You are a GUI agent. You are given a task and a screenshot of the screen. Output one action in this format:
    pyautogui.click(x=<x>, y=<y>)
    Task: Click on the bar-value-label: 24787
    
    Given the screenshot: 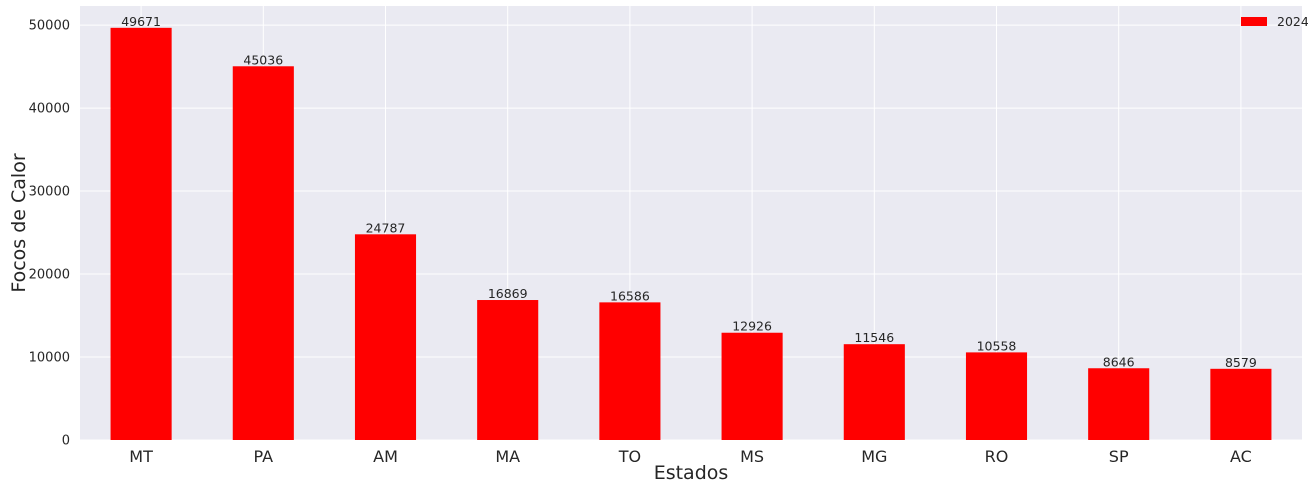 What is the action you would take?
    pyautogui.click(x=386, y=227)
    